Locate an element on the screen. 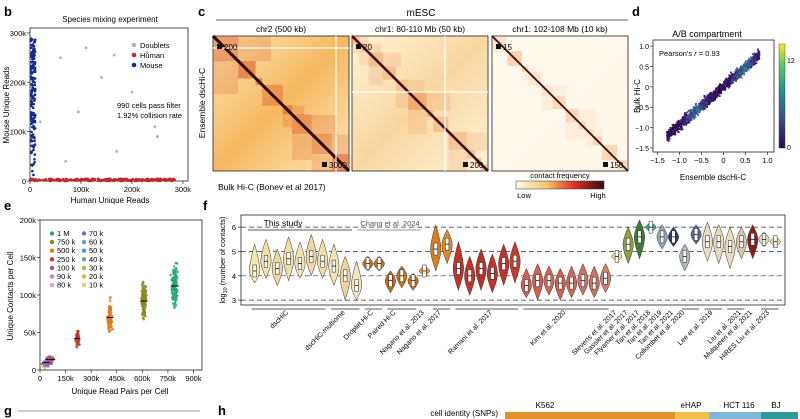  panel-e-xtick: 750k is located at coordinates (168, 378).